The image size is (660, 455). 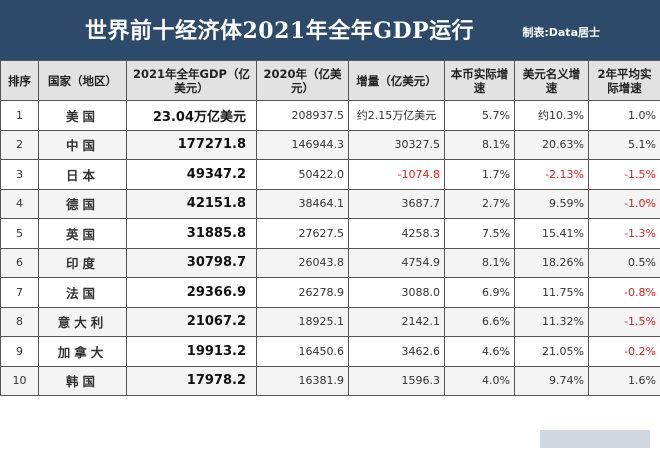 I want to click on increase-cell: -1074.8, so click(x=396, y=174).